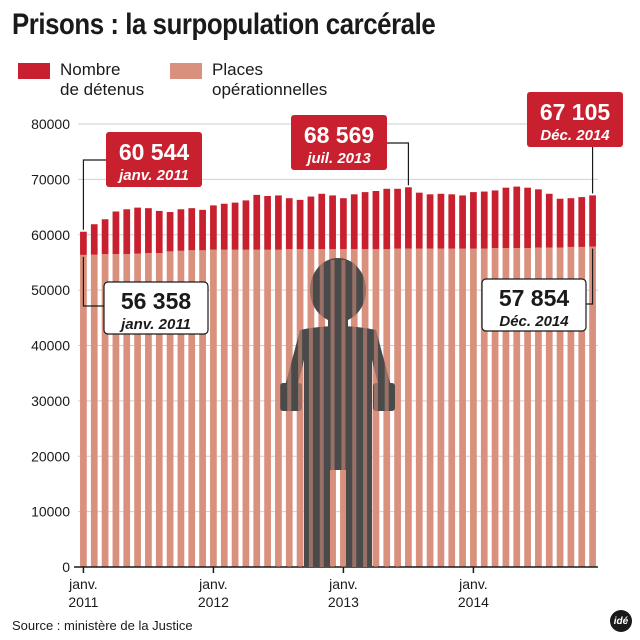 Image resolution: width=640 pixels, height=640 pixels. Describe the element at coordinates (270, 89) in the screenshot. I see `legend-label-places-line2: opérationnelles` at that location.